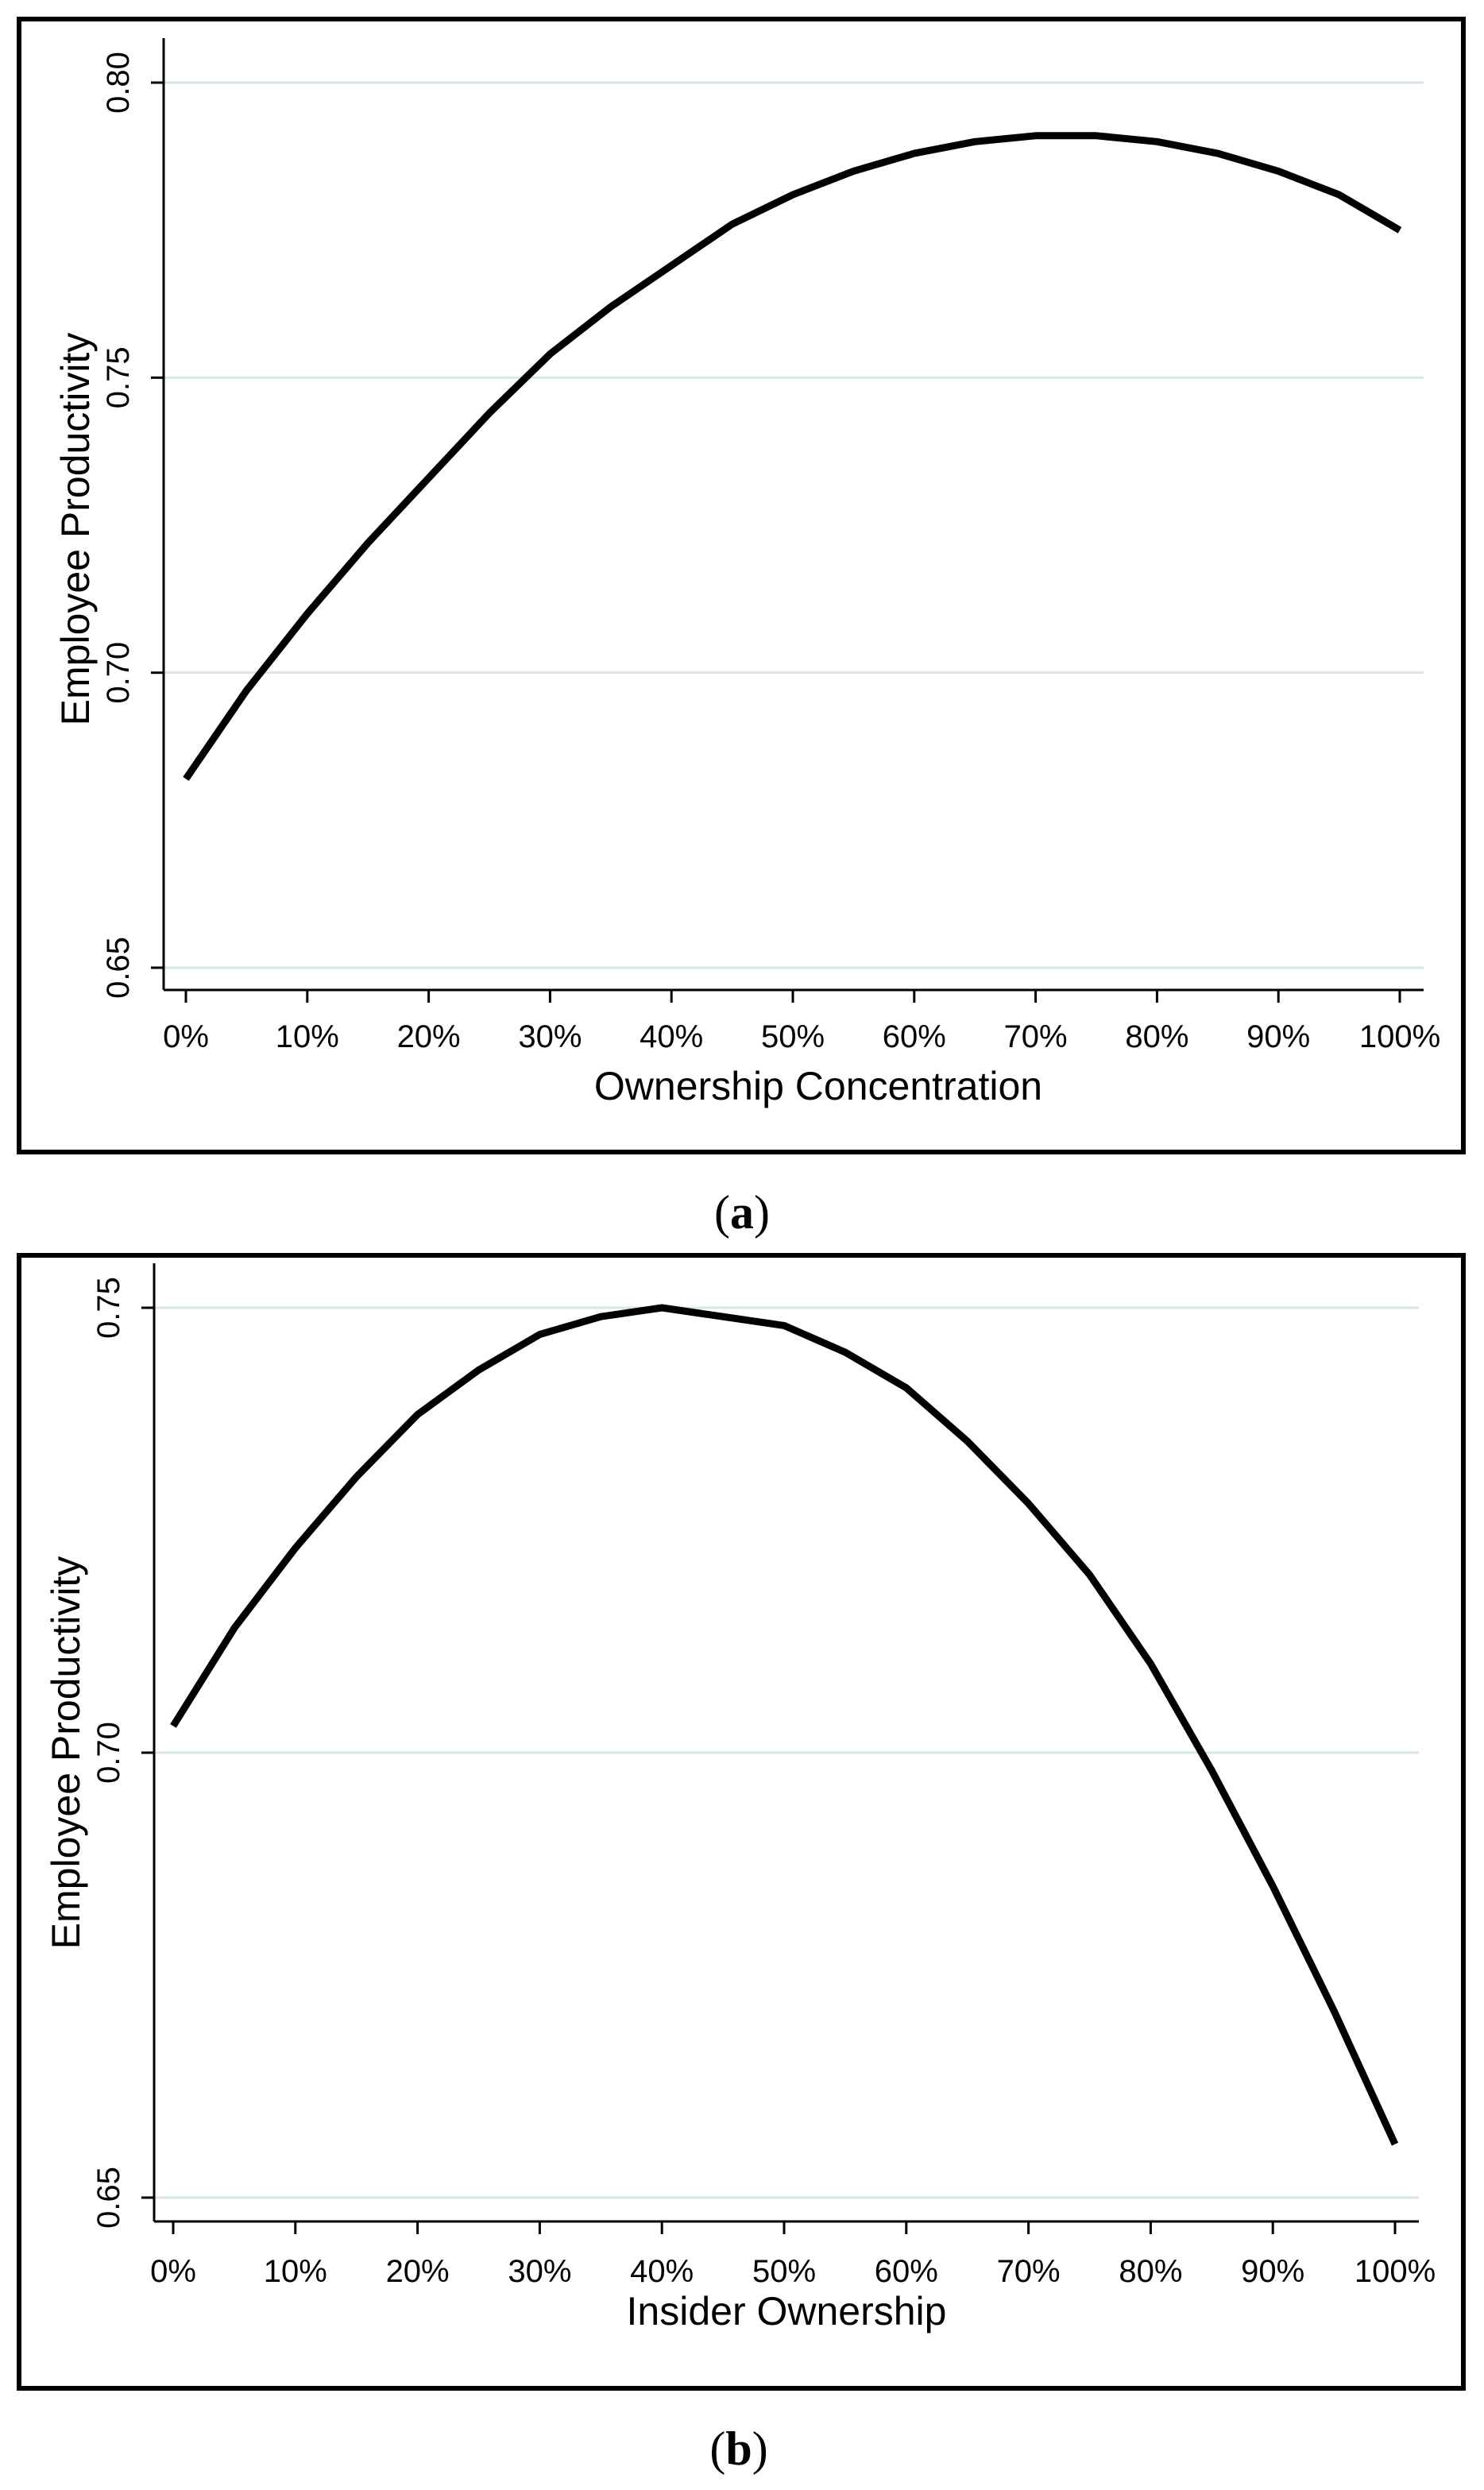 The height and width of the screenshot is (2490, 1484). Describe the element at coordinates (906, 2272) in the screenshot. I see `panel-b-x-tick-label: 60%` at that location.